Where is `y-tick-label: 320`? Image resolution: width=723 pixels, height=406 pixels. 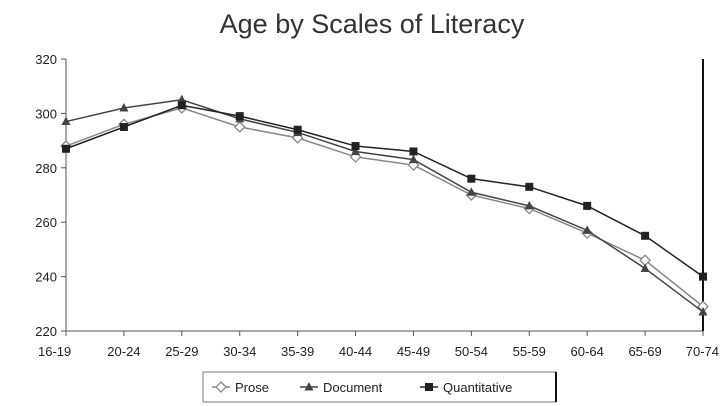
y-tick-label: 320 is located at coordinates (46, 59).